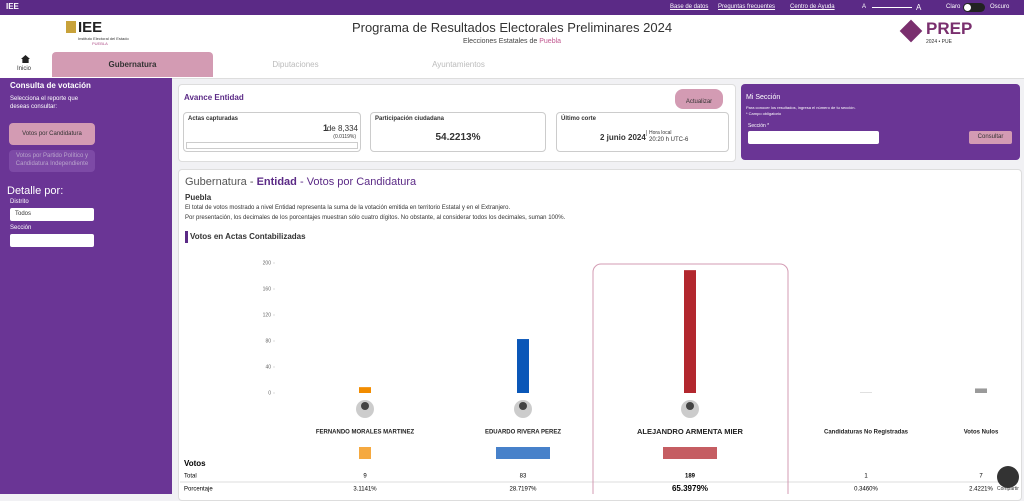 This screenshot has width=1024, height=501. I want to click on scope: Entidad, so click(276, 182).